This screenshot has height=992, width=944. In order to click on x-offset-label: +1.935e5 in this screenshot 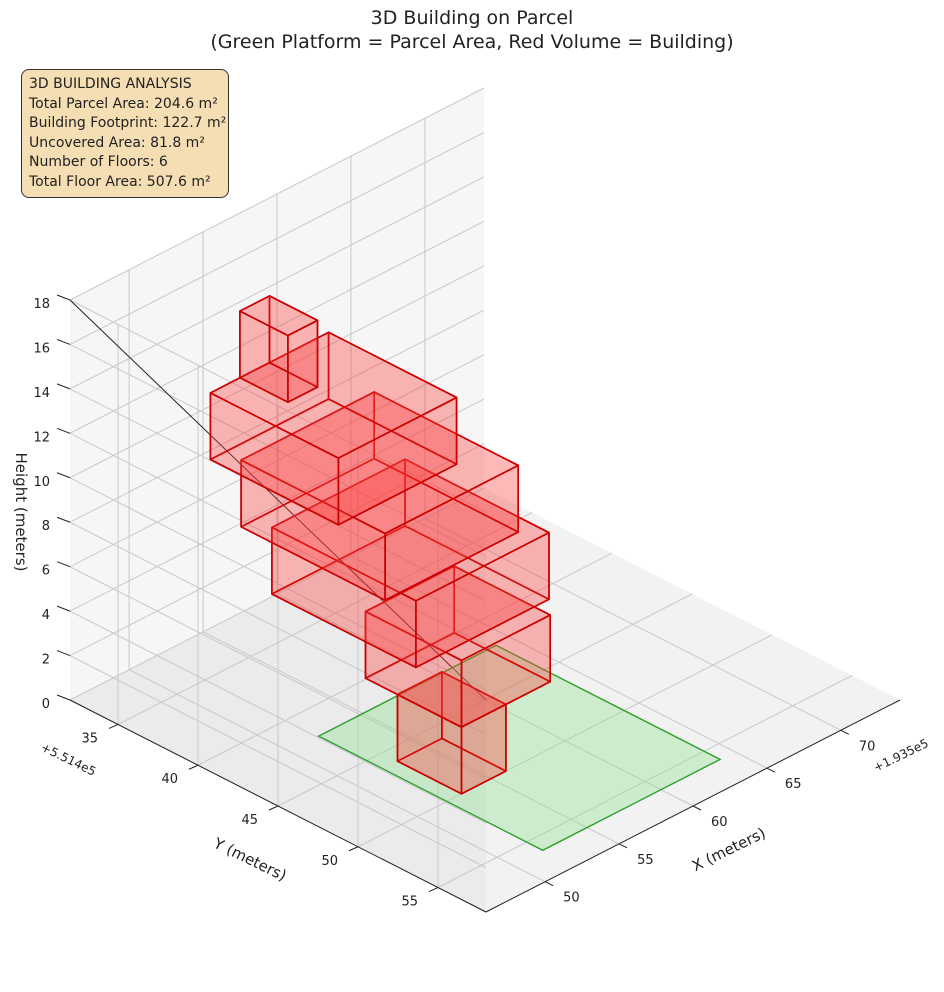, I will do `click(901, 755)`.